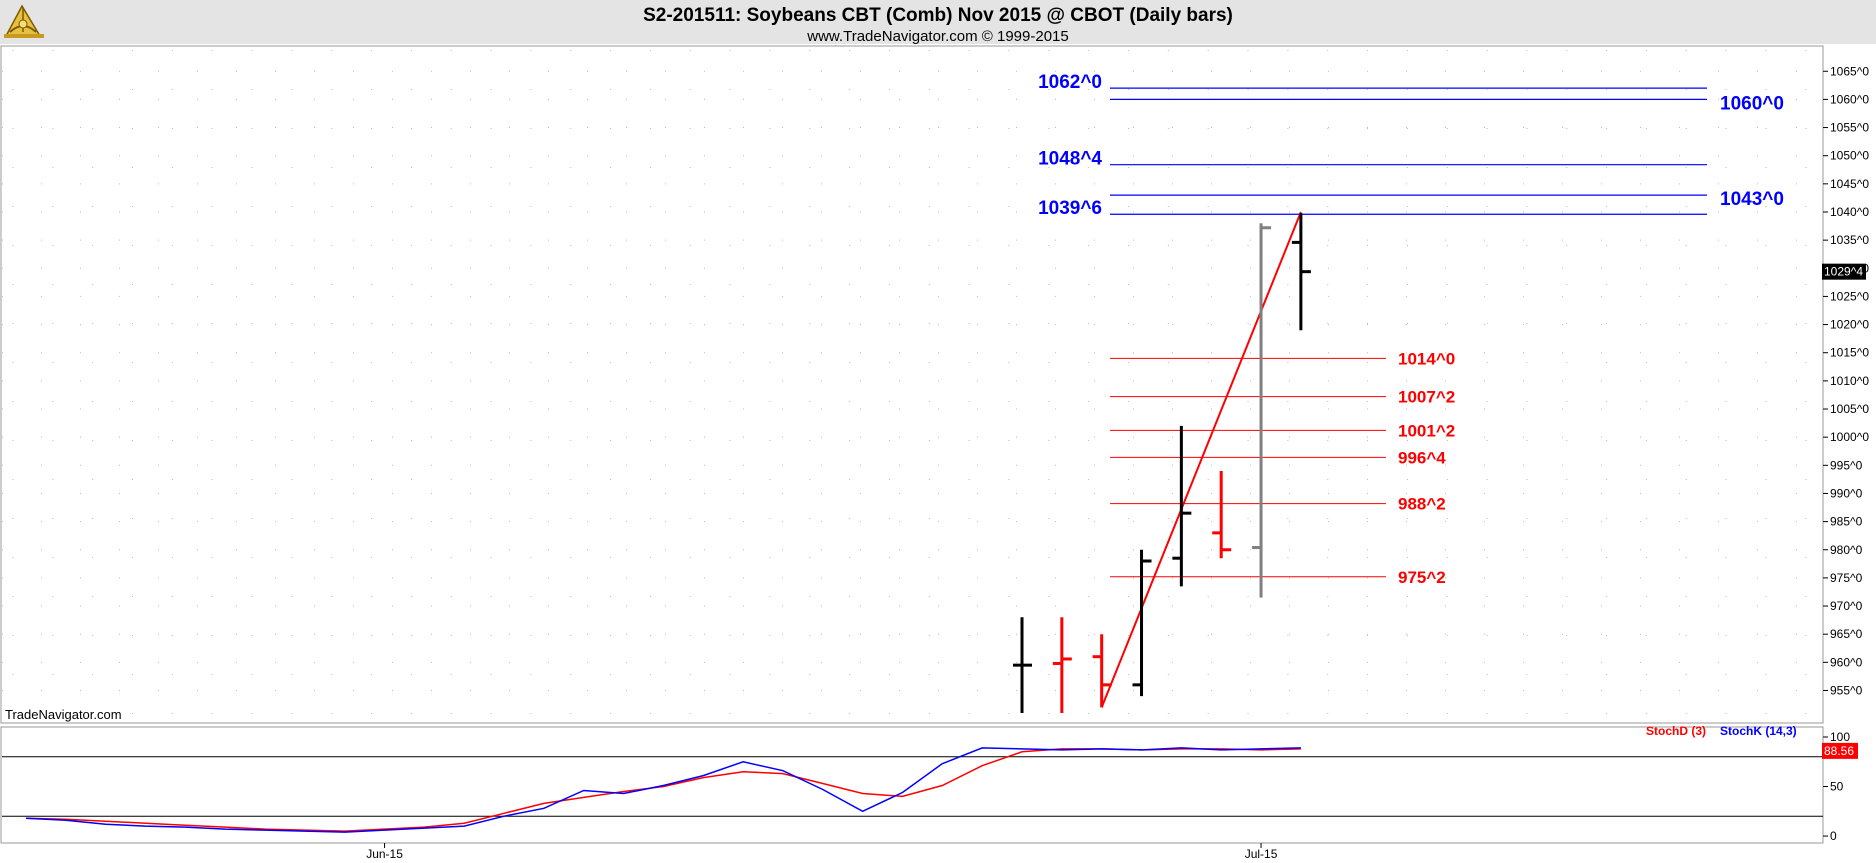  Describe the element at coordinates (1849, 240) in the screenshot. I see `y-tick-label: 1035^0` at that location.